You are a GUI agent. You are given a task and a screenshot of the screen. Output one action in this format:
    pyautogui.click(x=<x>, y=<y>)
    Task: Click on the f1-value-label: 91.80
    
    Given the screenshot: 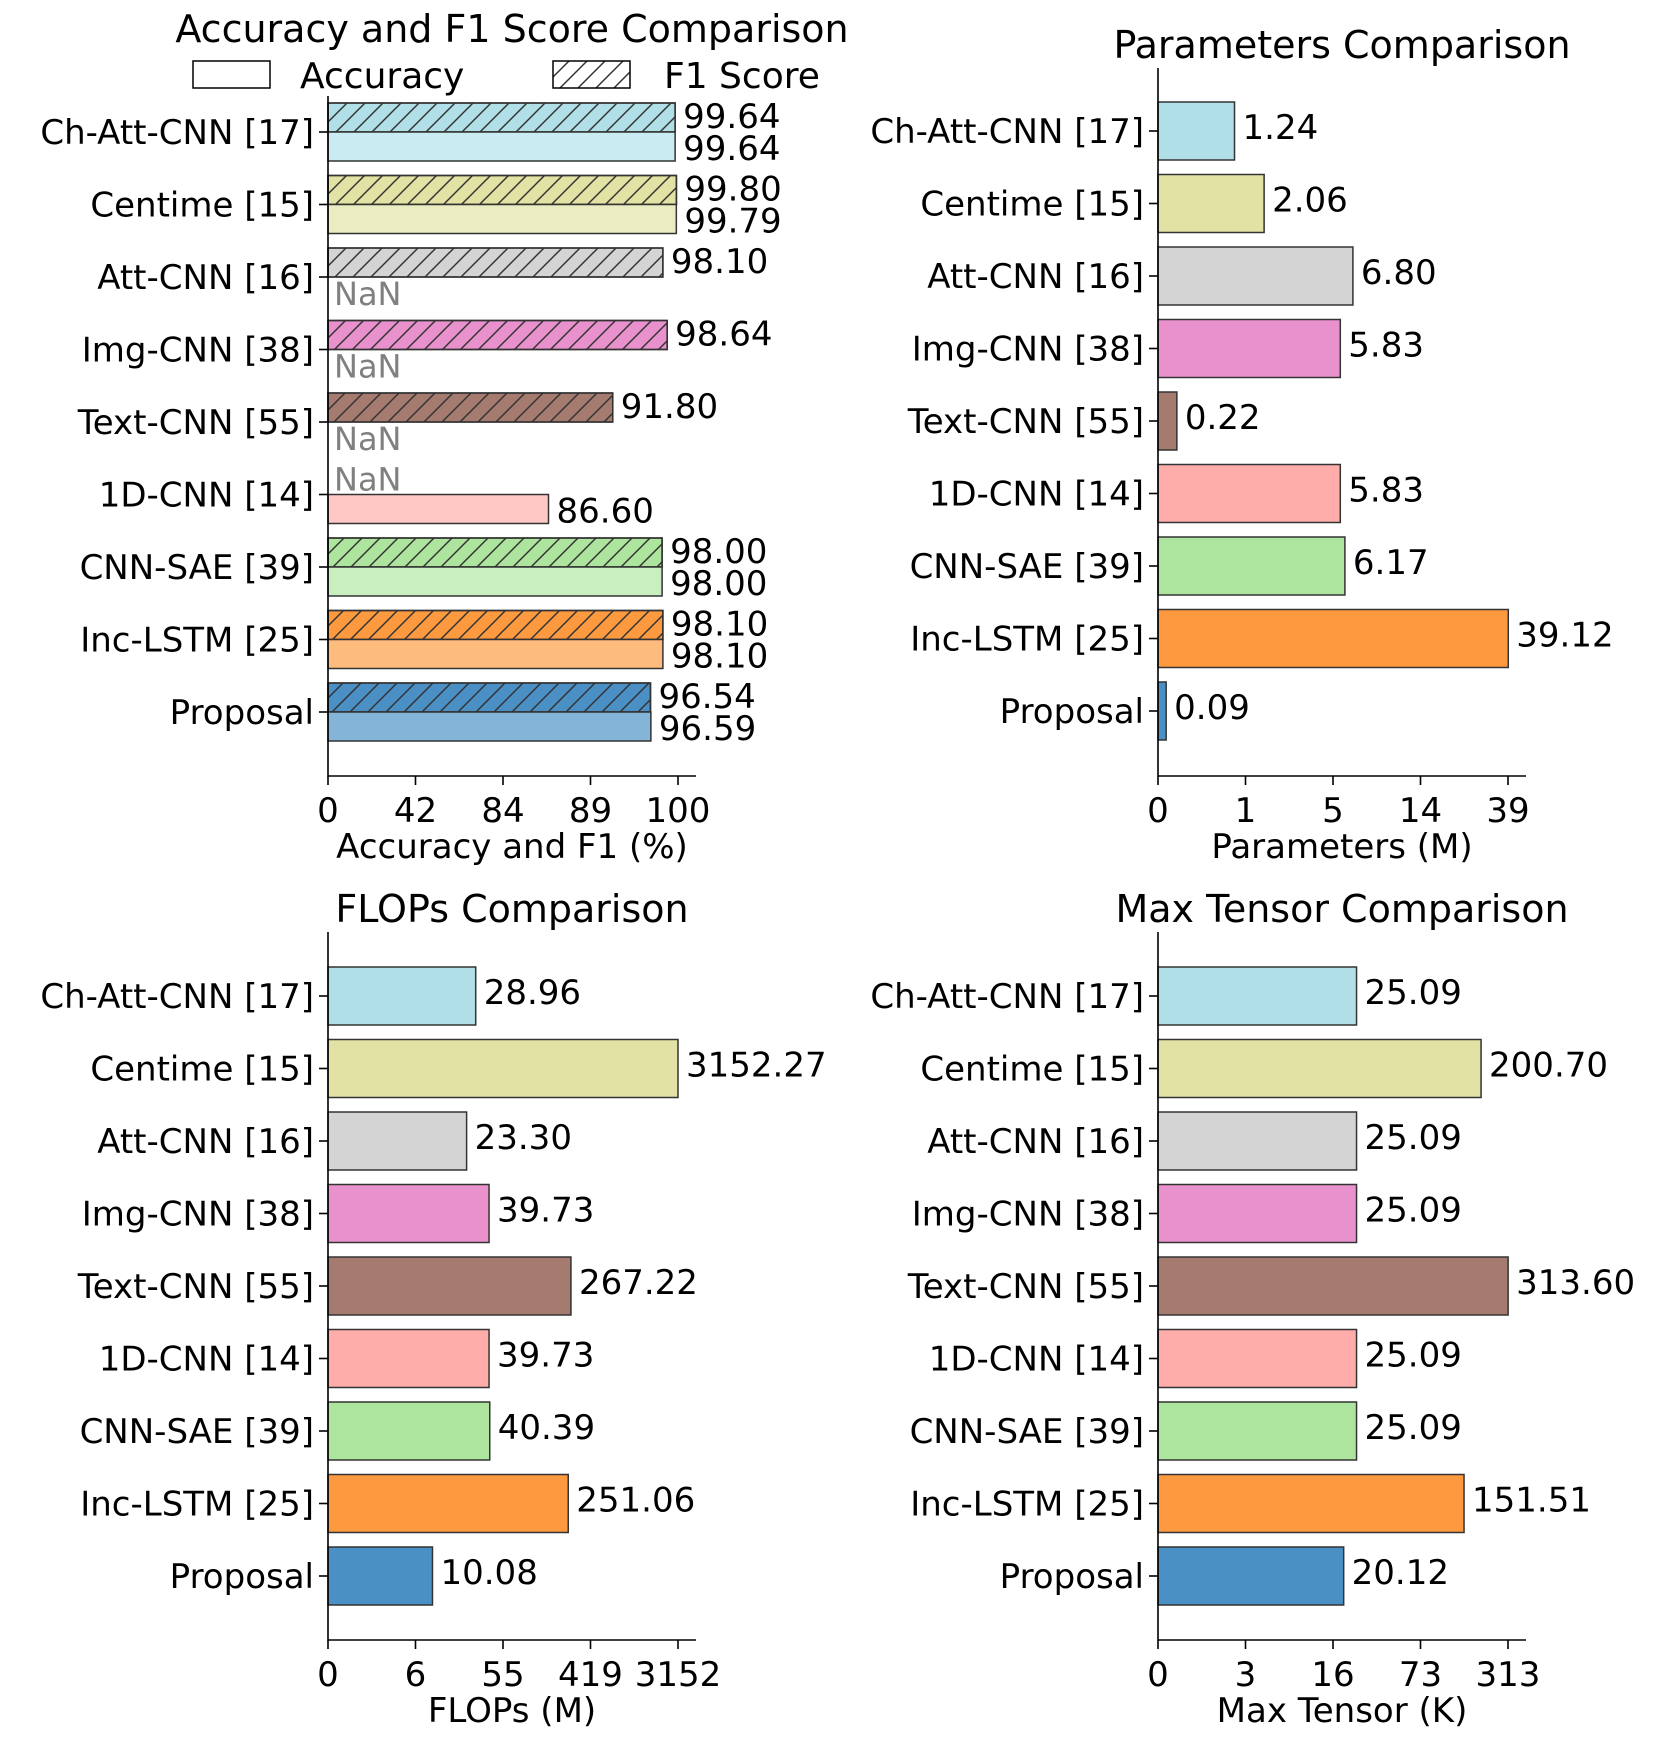 What is the action you would take?
    pyautogui.click(x=669, y=407)
    